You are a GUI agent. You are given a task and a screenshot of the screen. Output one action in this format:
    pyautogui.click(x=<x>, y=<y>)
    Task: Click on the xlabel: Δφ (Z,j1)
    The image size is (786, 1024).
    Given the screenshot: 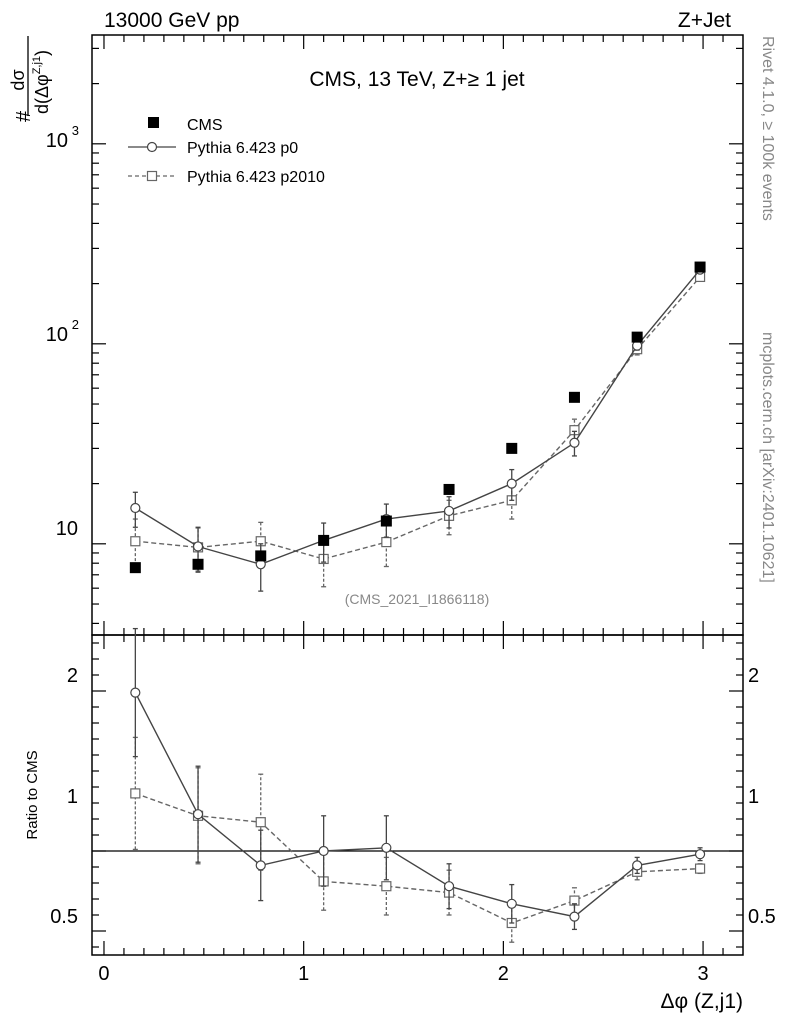 What is the action you would take?
    pyautogui.click(x=702, y=1001)
    